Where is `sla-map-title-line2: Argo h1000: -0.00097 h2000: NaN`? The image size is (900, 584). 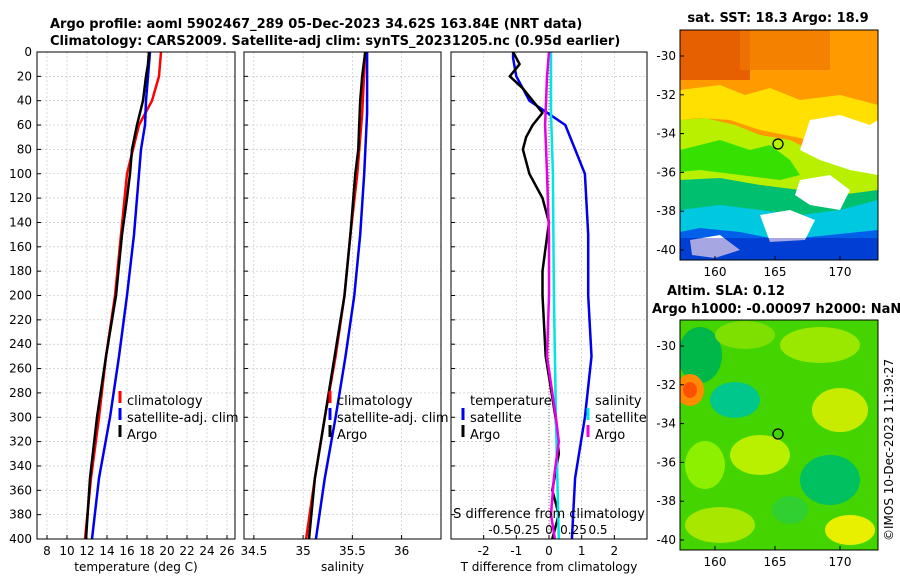
sla-map-title-line2: Argo h1000: -0.00097 h2000: NaN is located at coordinates (776, 309).